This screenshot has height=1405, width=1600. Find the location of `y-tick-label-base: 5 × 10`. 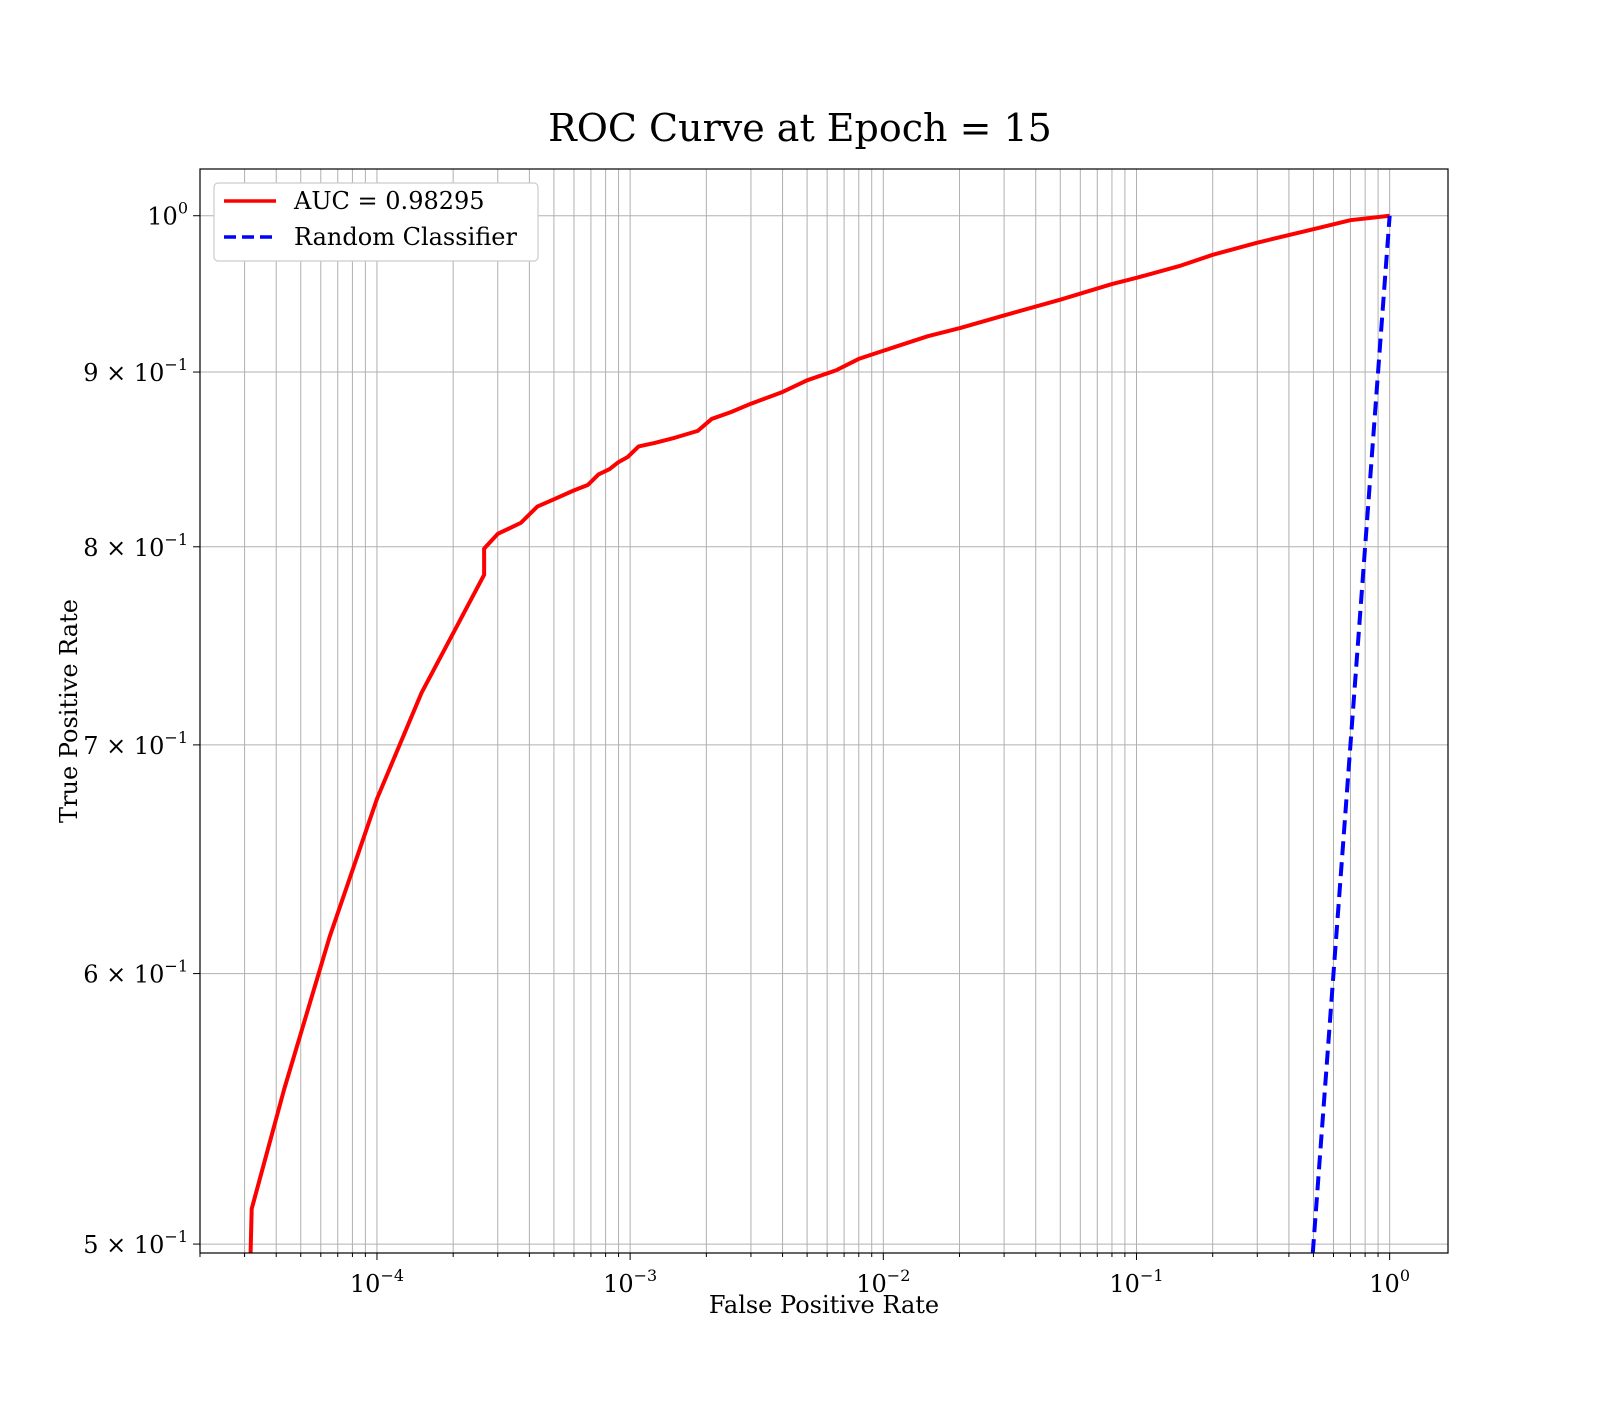

y-tick-label-base: 5 × 10 is located at coordinates (123, 1245).